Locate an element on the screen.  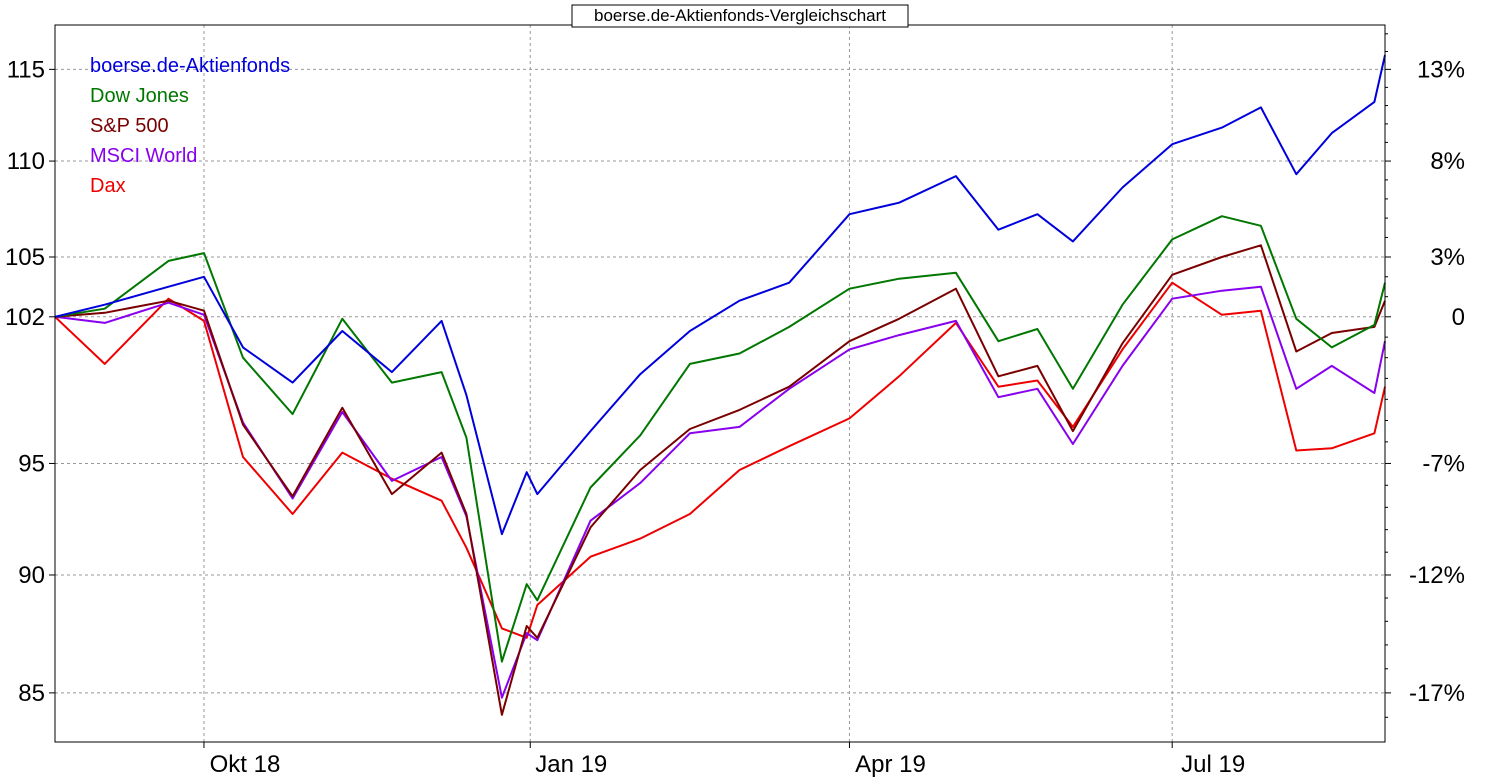
y-tick-label-left: 110 is located at coordinates (26, 161).